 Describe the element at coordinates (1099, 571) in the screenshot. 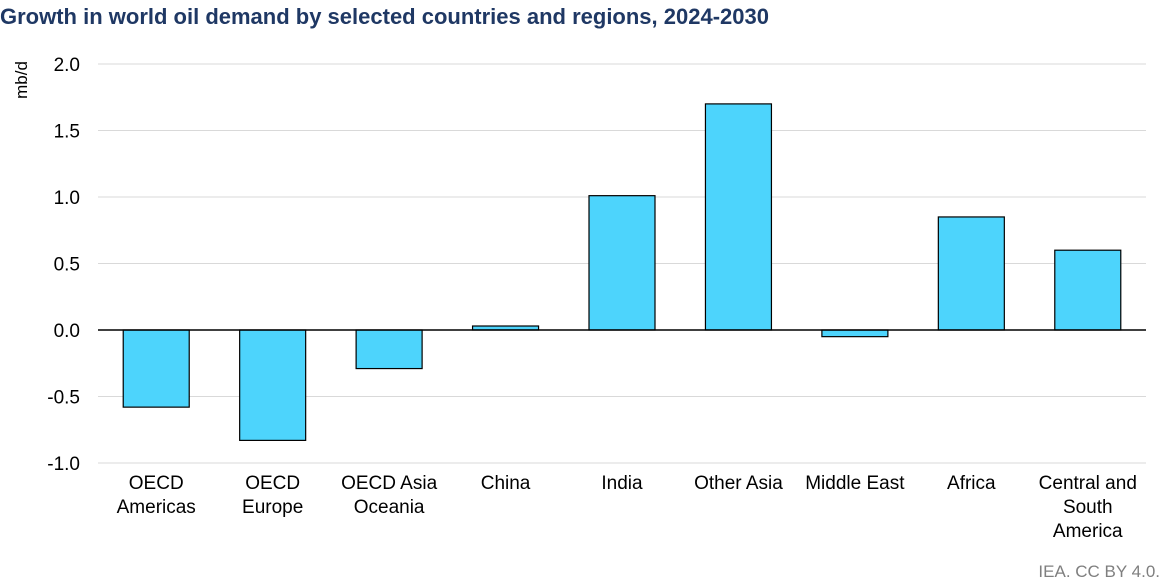

I see `source-credit: IEA. CC BY 4.0.` at that location.